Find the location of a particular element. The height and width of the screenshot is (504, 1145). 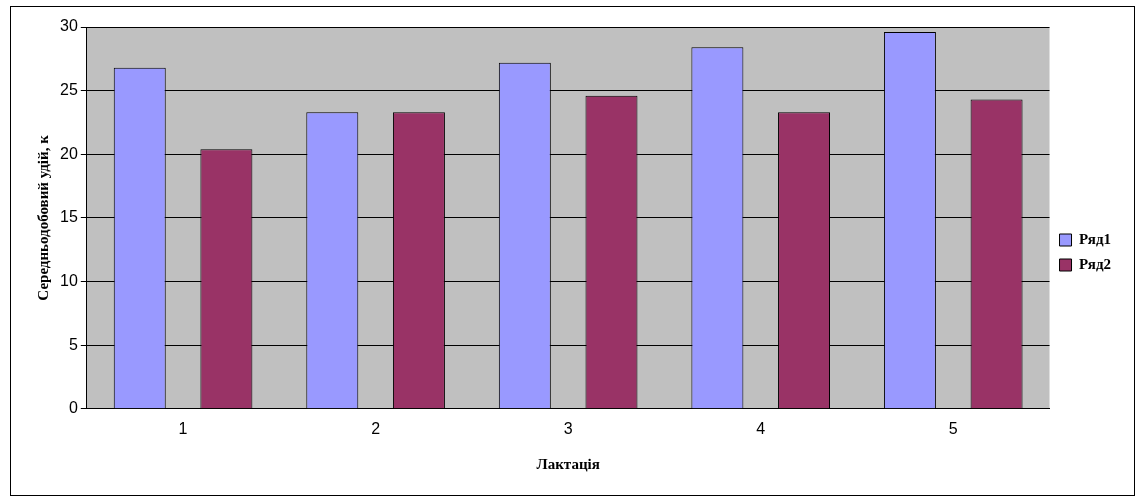

legend-label: Ряд1 is located at coordinates (1095, 238).